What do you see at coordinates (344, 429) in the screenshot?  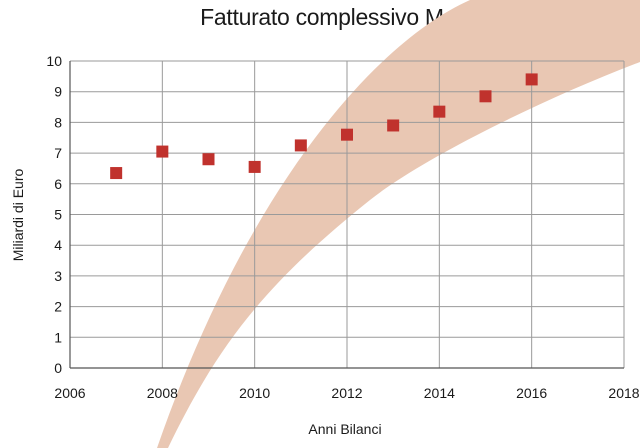 I see `x-axis-label: Anni Bilanci` at bounding box center [344, 429].